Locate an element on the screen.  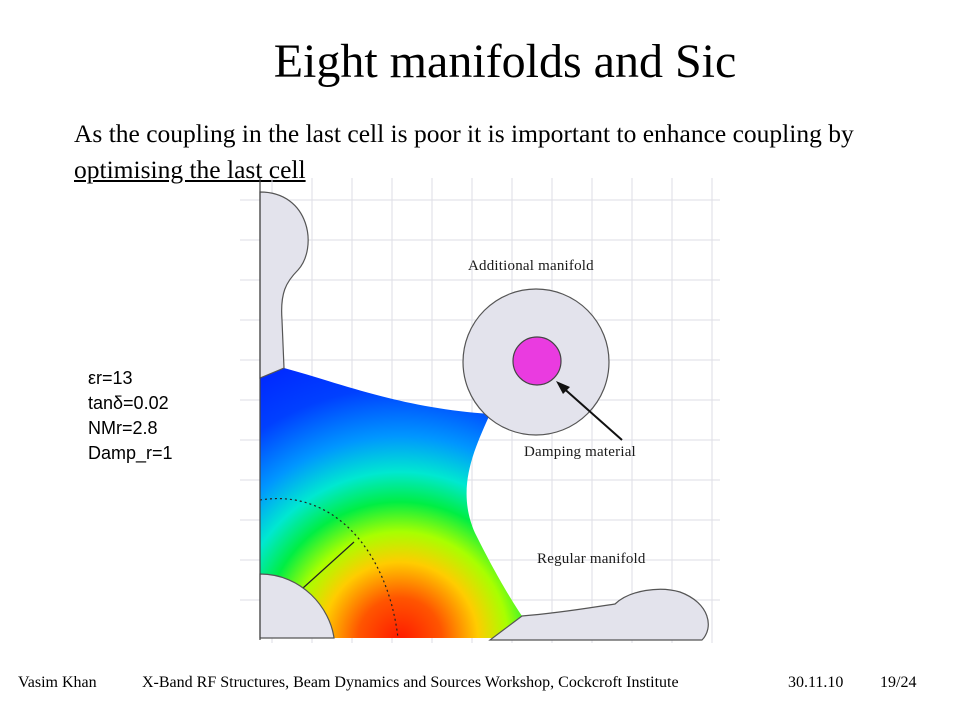
upper-iris is located at coordinates (284, 285).